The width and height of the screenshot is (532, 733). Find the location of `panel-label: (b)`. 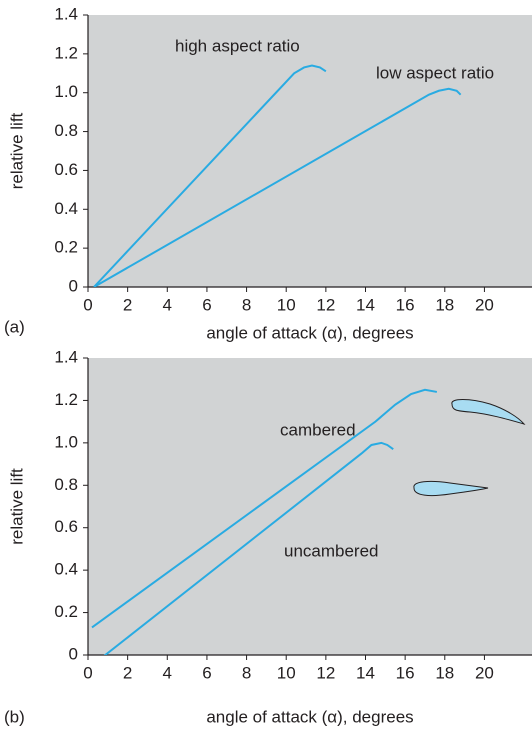

panel-label: (b) is located at coordinates (14, 716).